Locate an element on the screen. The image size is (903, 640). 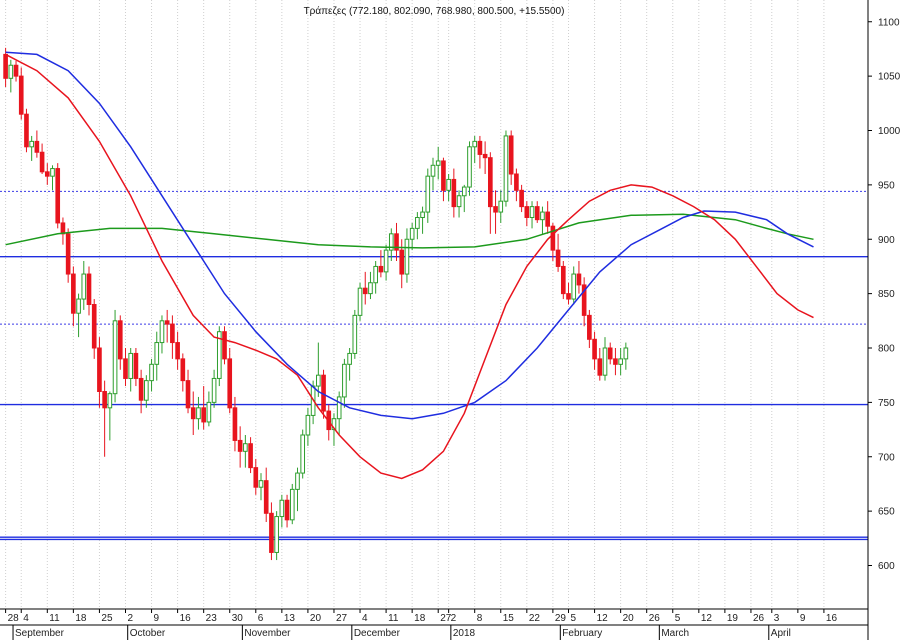
y-tick-label: 800 is located at coordinates (886, 349).